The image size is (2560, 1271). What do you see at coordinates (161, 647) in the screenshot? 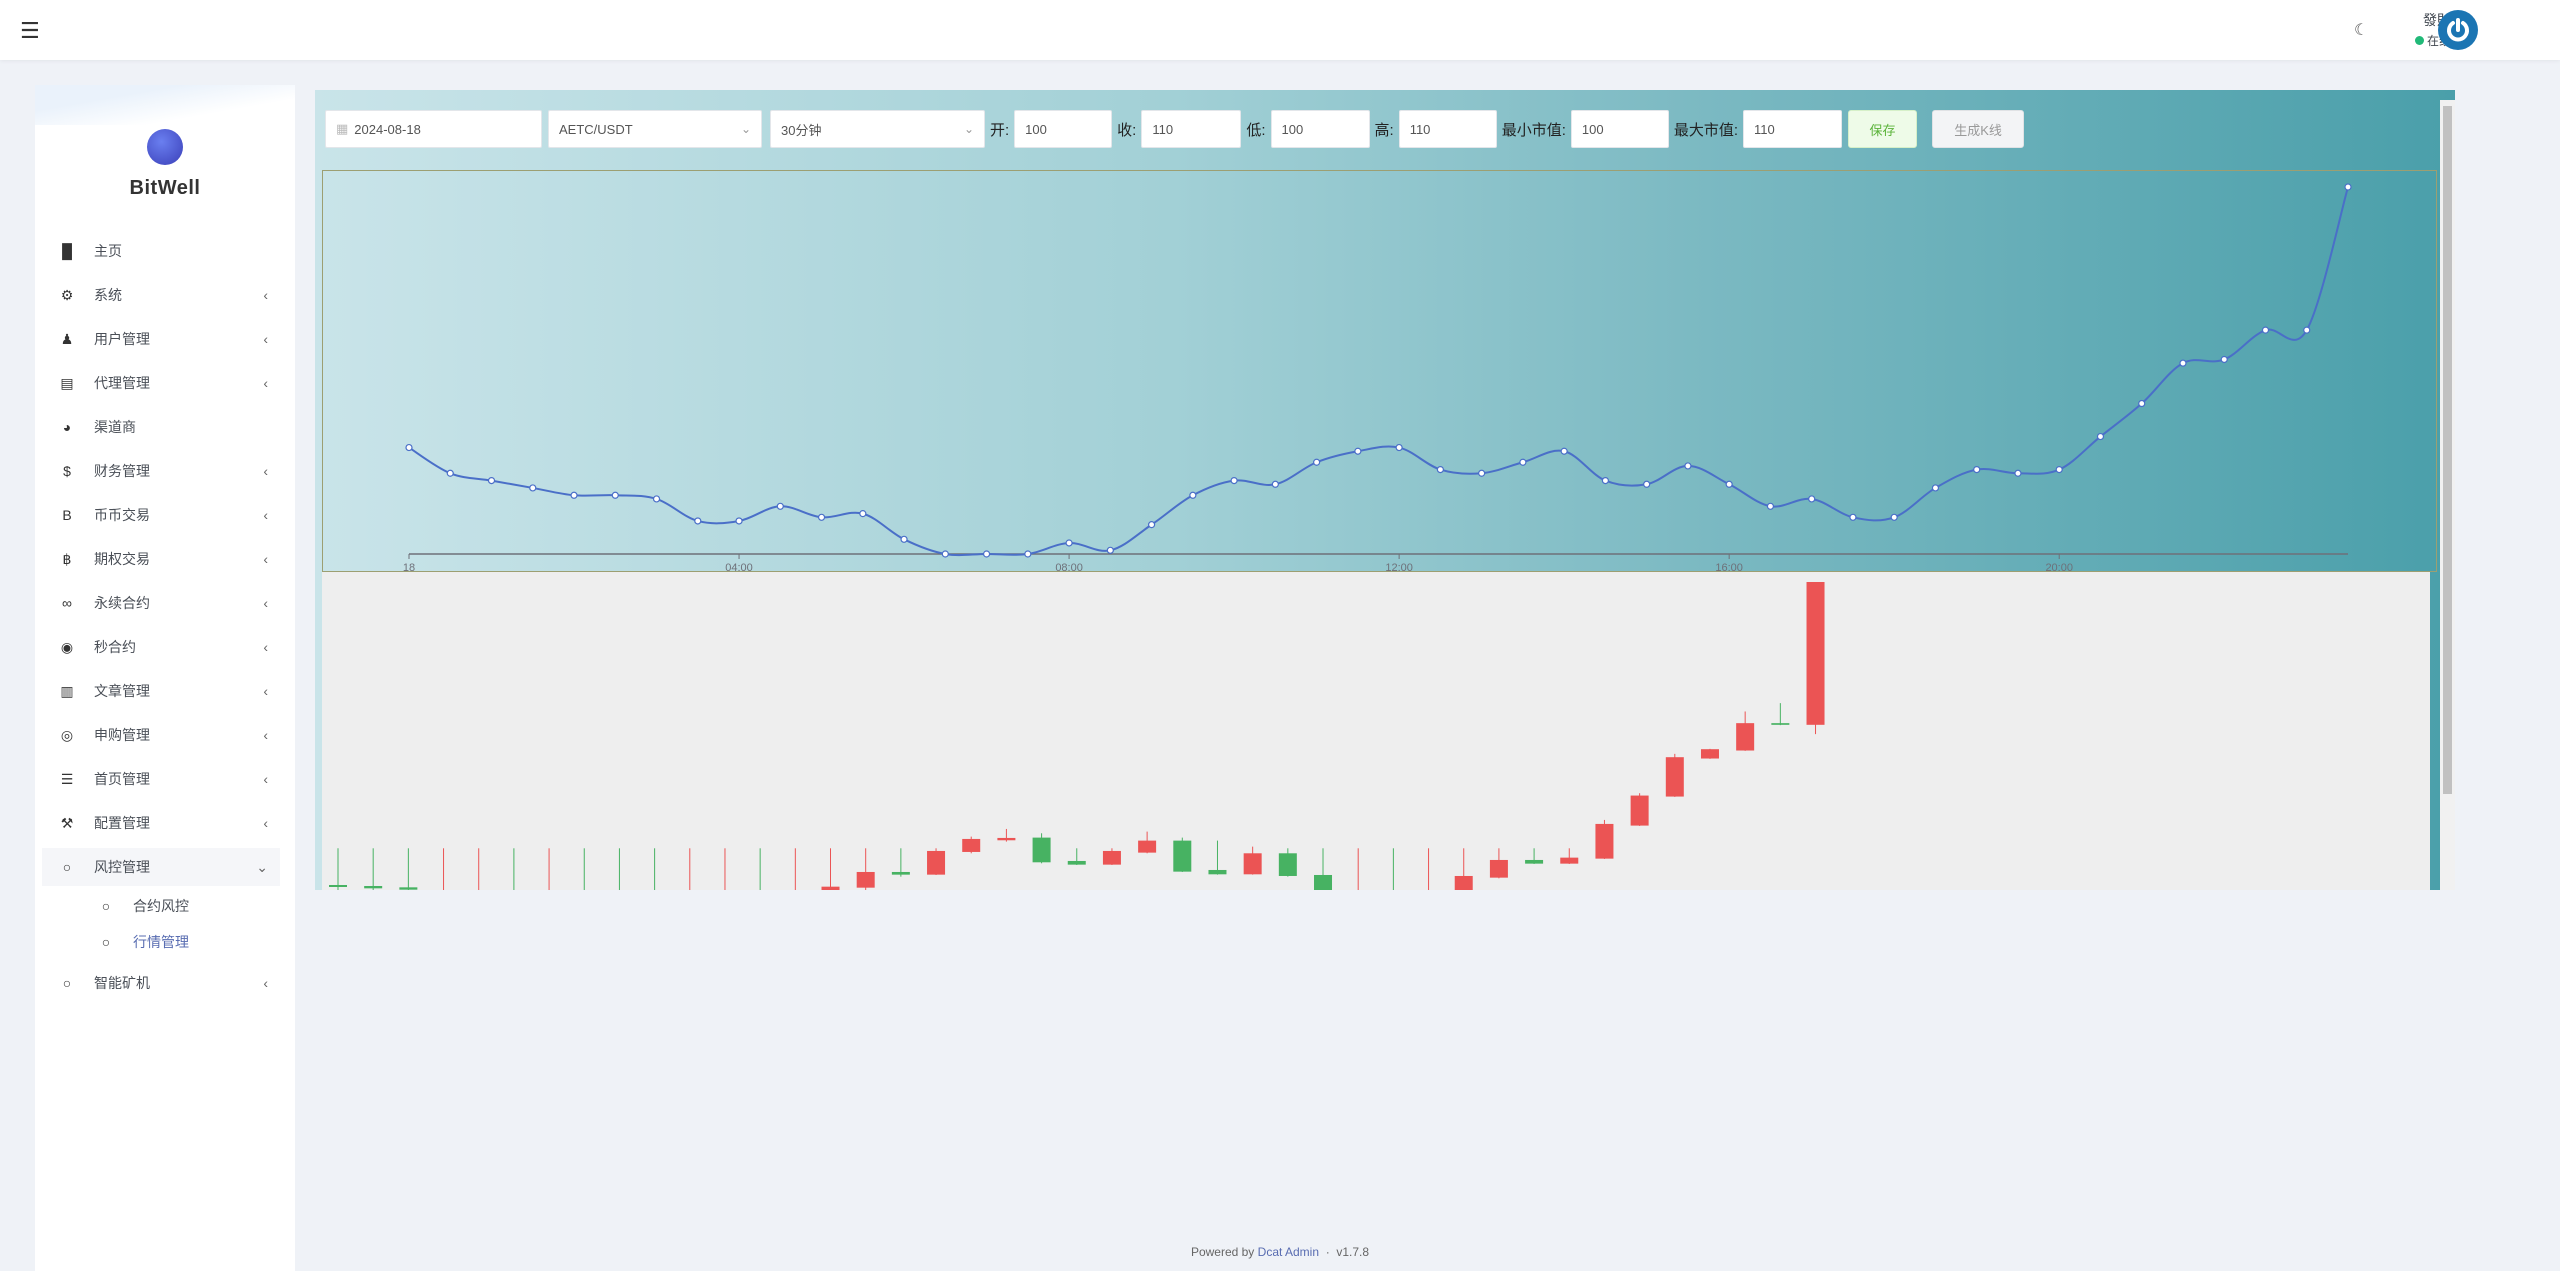
I see `sidebar-item-9: ◉ 秒合约 ‹` at bounding box center [161, 647].